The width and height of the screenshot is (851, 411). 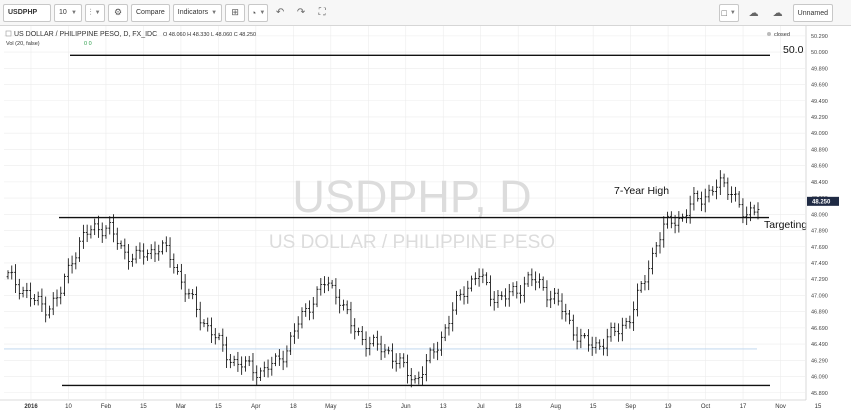 I want to click on layout-button: □ ▼, so click(x=728, y=13).